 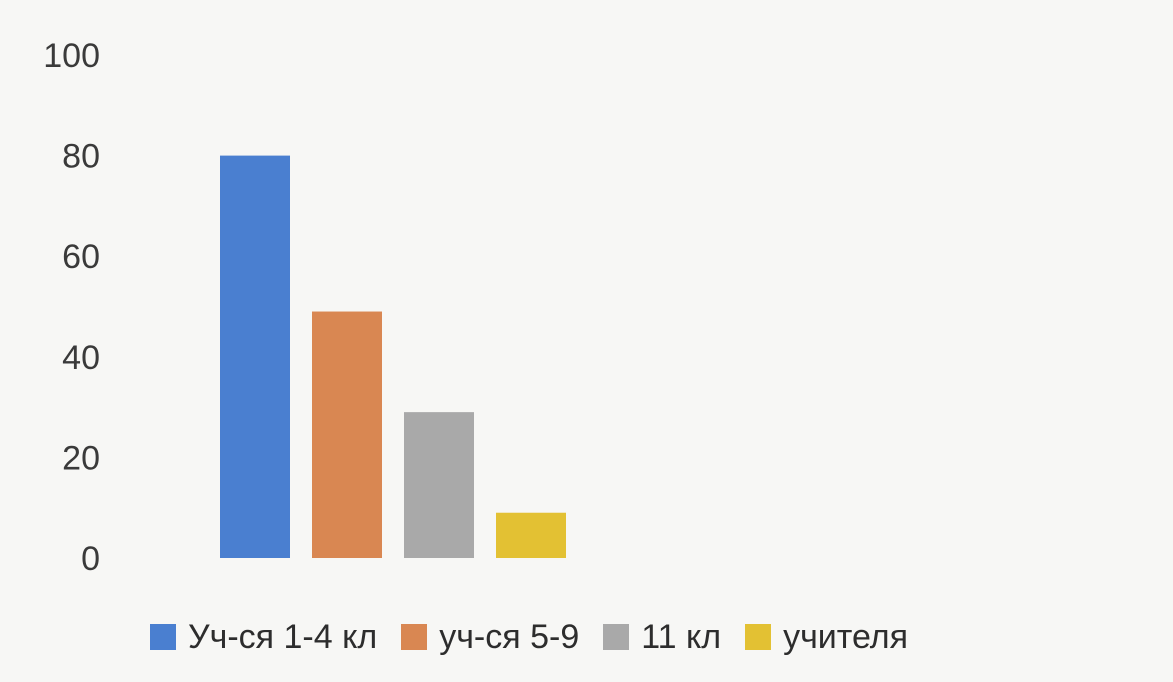 I want to click on legend-label: уч-ся 5-9, so click(x=509, y=636).